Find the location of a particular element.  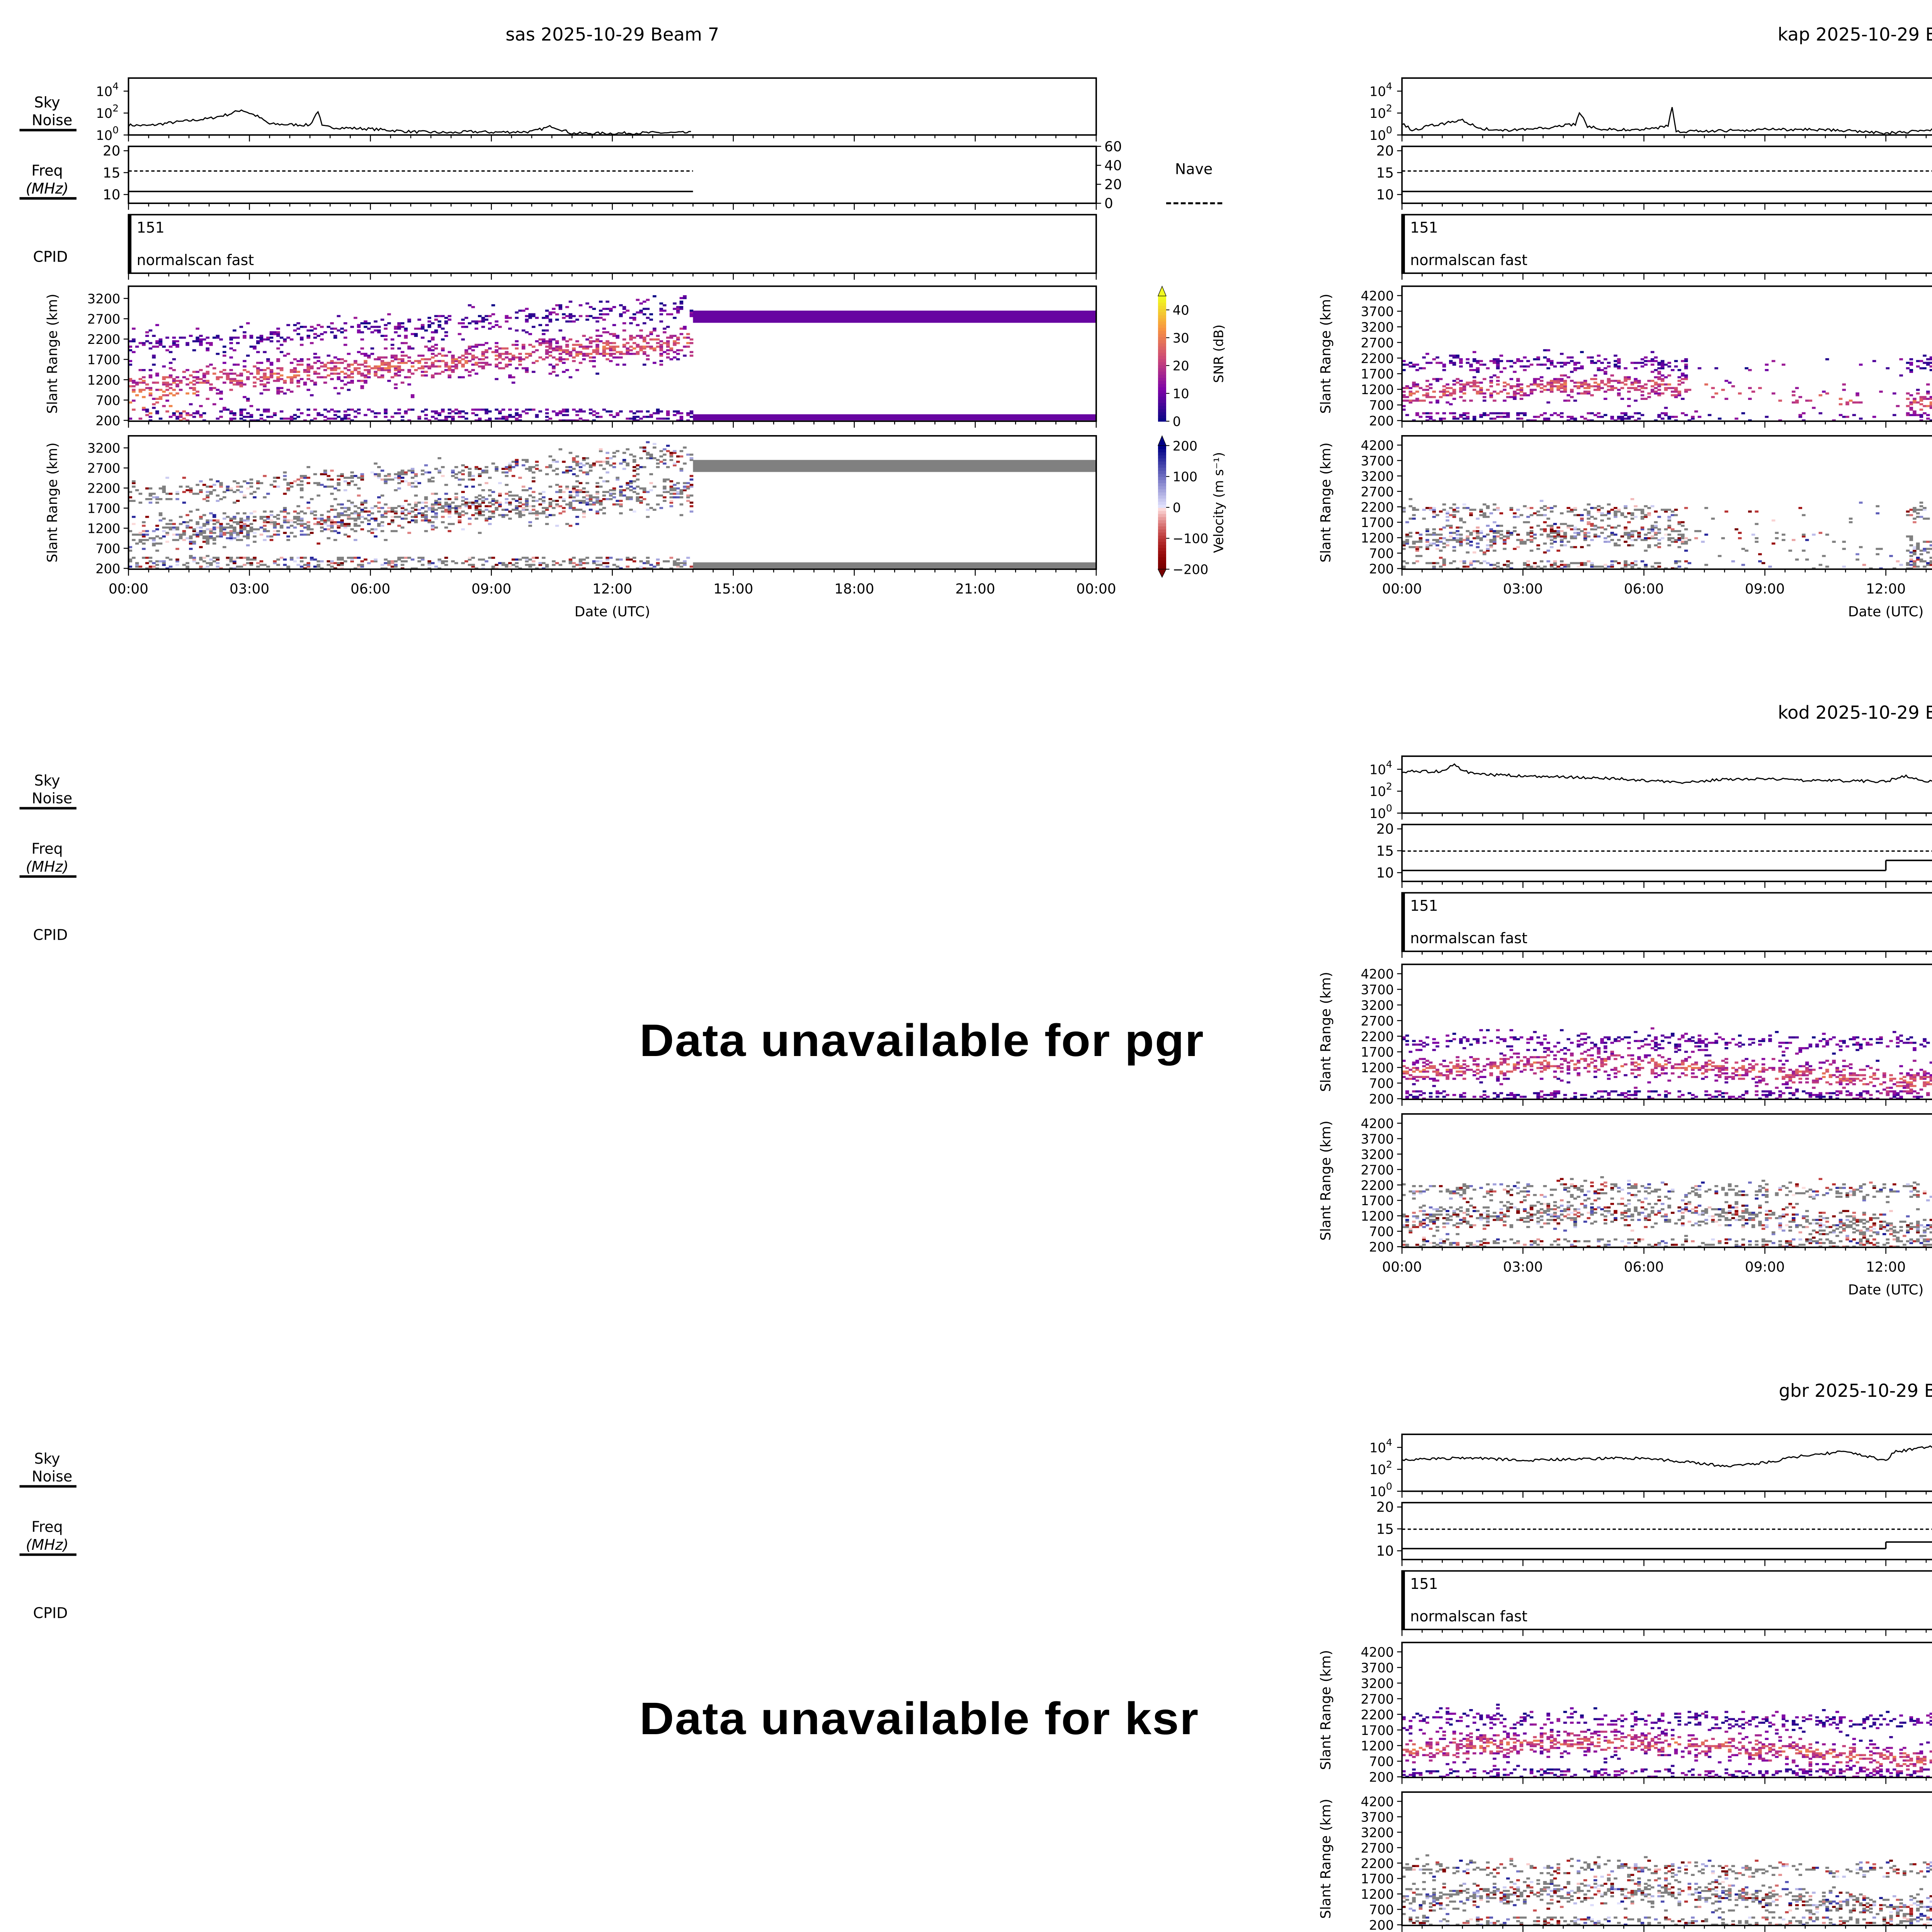

colorbar-extend-arrow is located at coordinates (1162, 440).